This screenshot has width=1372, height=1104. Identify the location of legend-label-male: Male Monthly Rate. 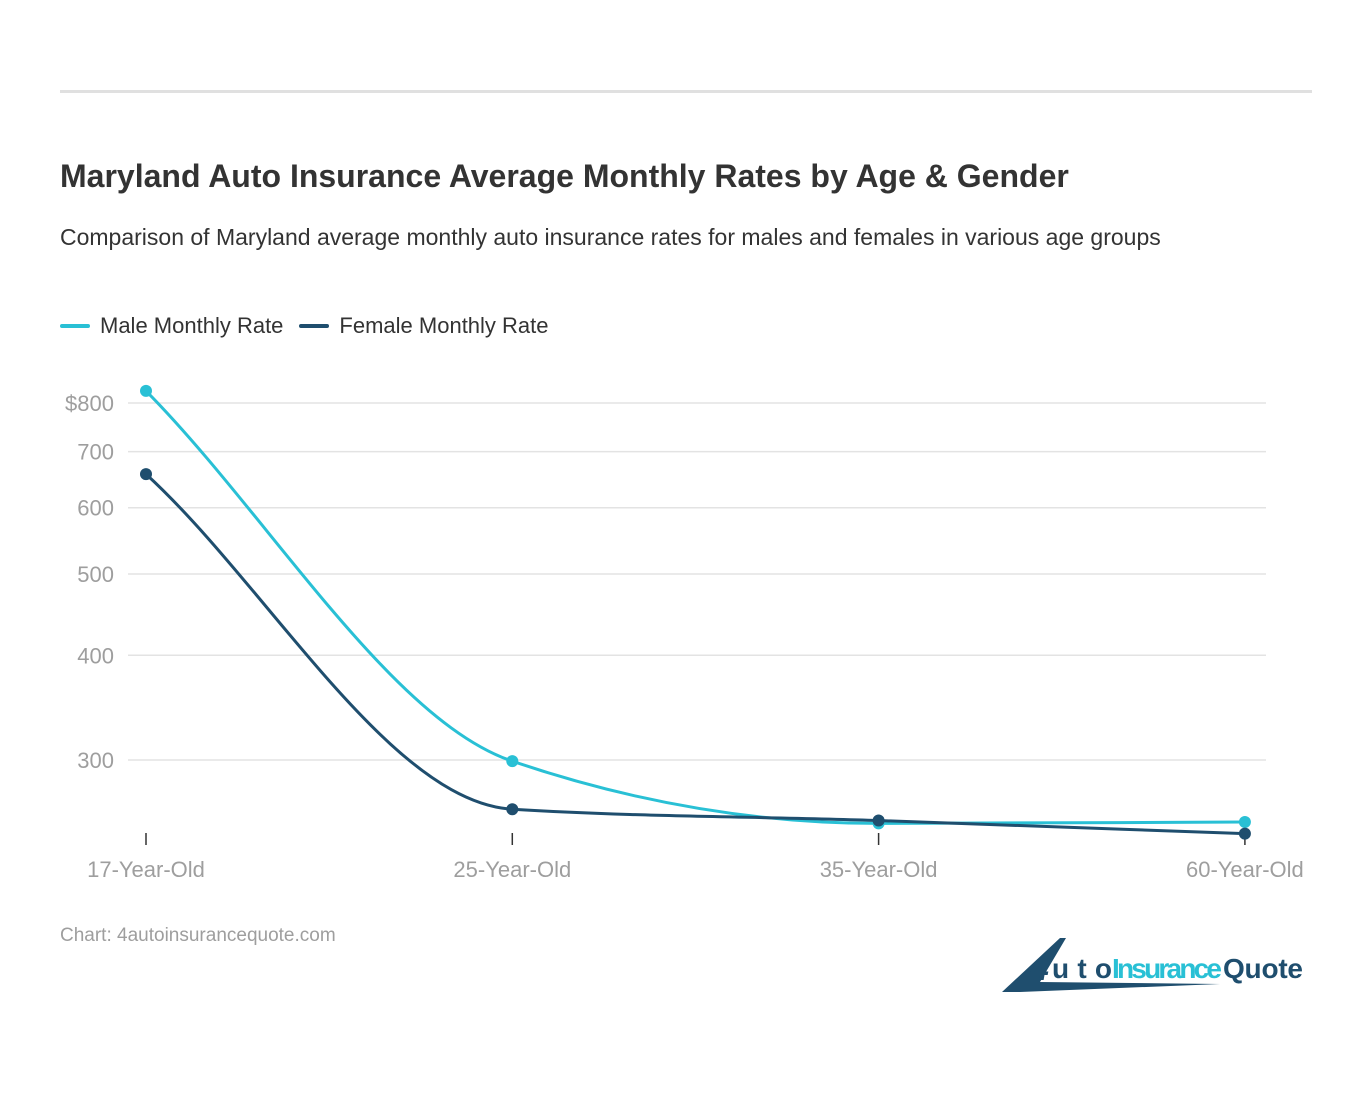
(192, 325).